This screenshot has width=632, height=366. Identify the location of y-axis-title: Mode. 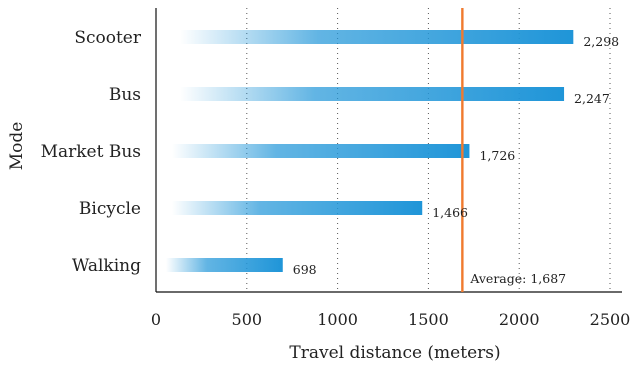
(17, 146).